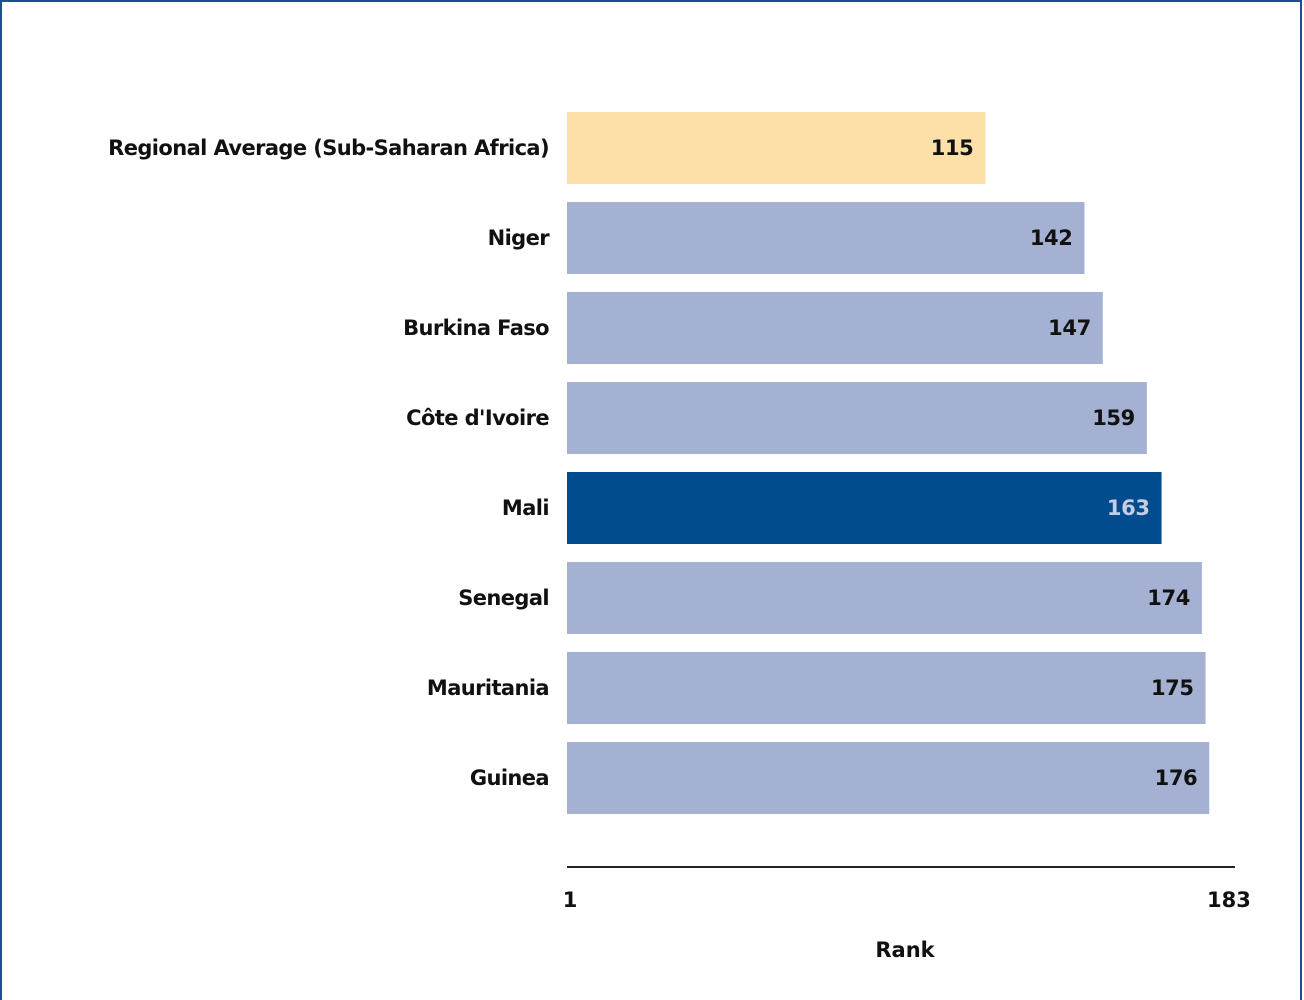 This screenshot has height=1000, width=1304. Describe the element at coordinates (328, 148) in the screenshot. I see `category-label: Regional Average (Sub-Saharan Africa)` at that location.